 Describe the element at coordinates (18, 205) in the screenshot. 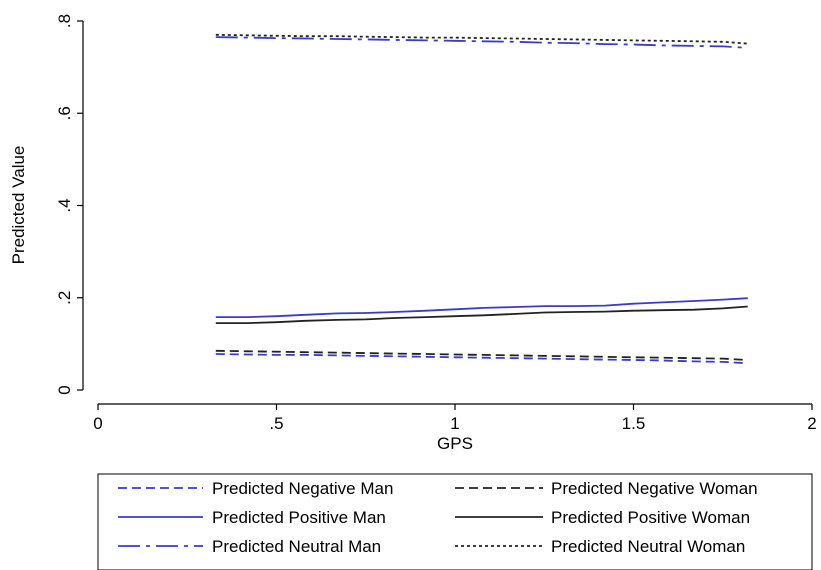

I see `y-axis-title: Predicted Value` at that location.